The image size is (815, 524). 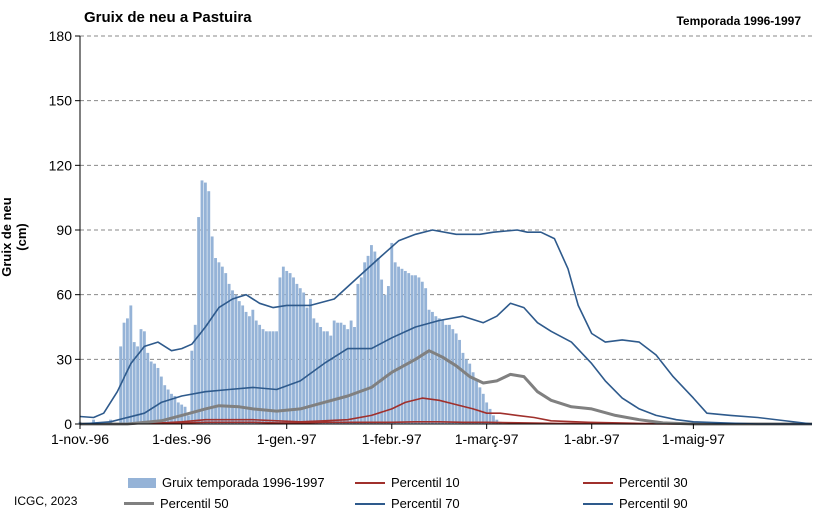 I want to click on x-tick-label: 1-febr.-97, so click(x=392, y=439).